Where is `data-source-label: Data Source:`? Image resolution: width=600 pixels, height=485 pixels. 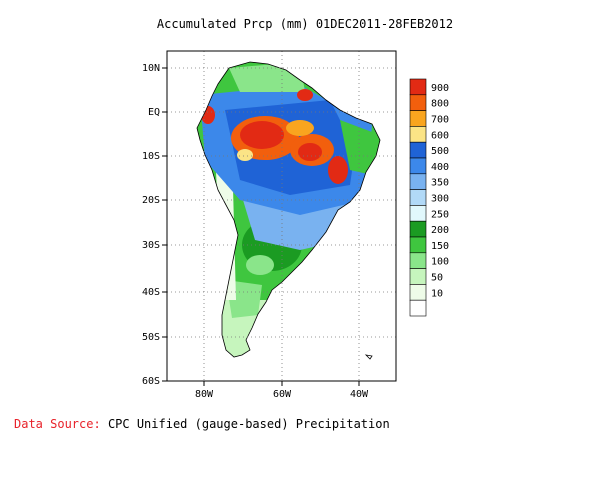 data-source-label: Data Source: is located at coordinates (57, 424).